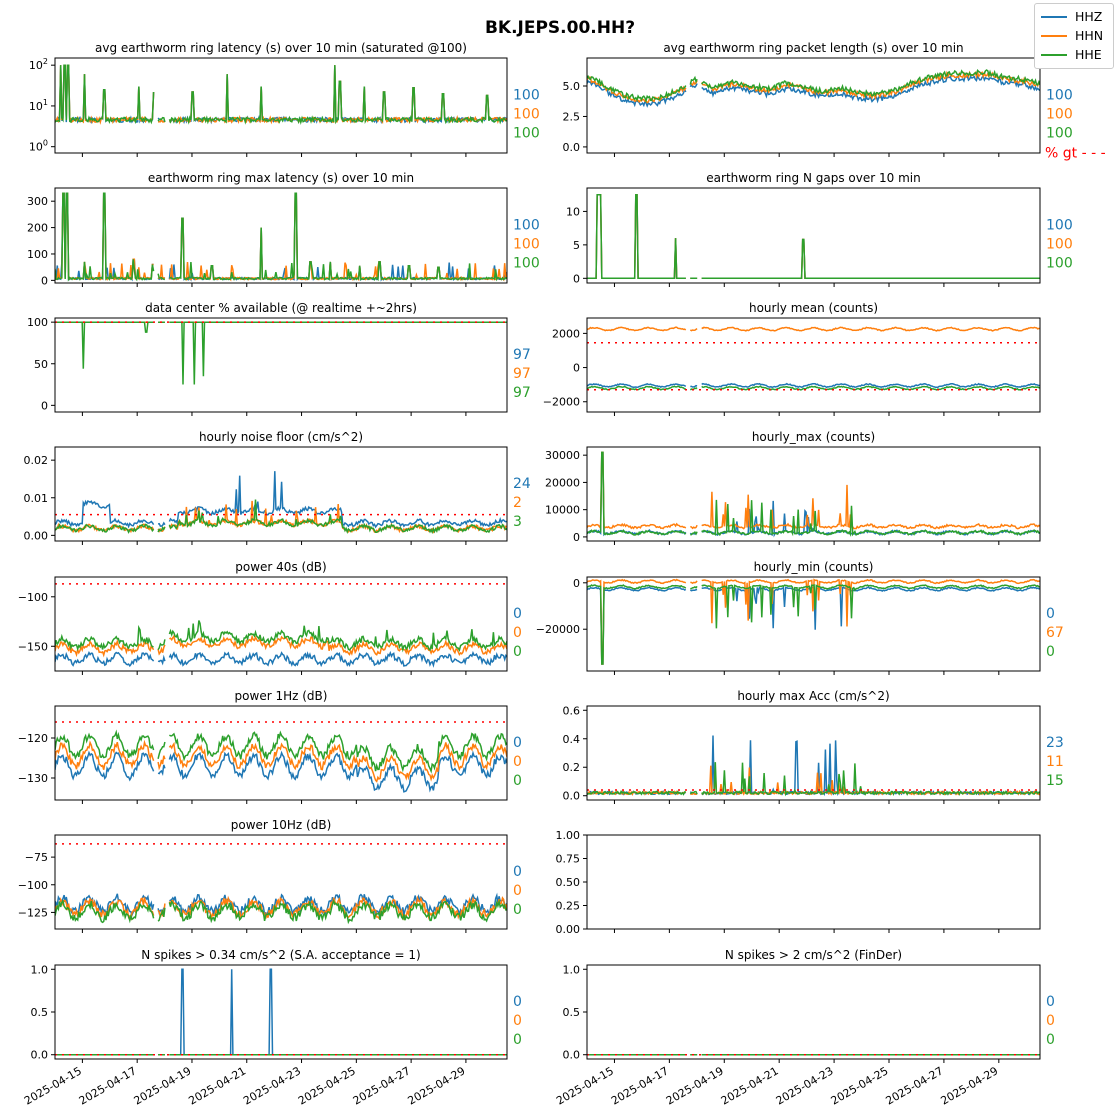 The height and width of the screenshot is (1120, 1120). Describe the element at coordinates (517, 1021) in the screenshot. I see `side-percent-hhn: 0` at that location.